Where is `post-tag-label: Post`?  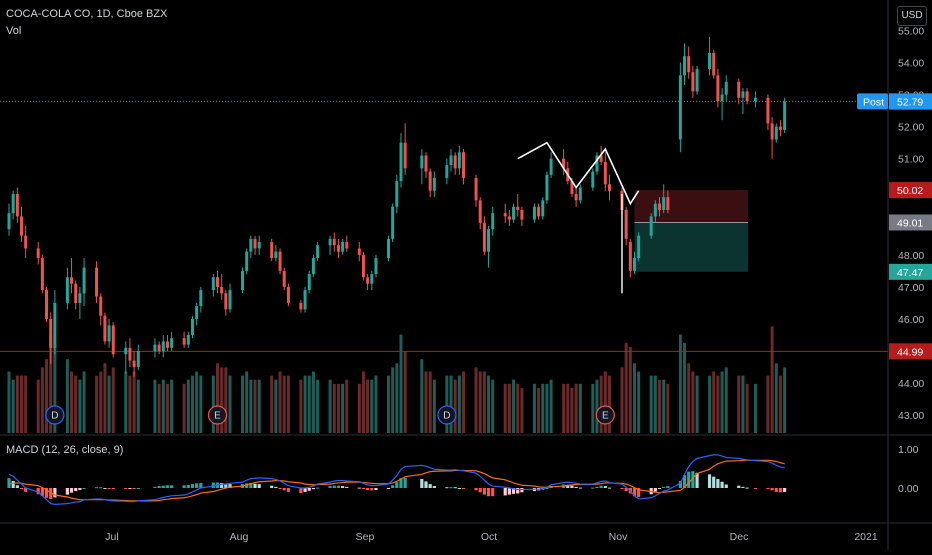 post-tag-label: Post is located at coordinates (873, 102).